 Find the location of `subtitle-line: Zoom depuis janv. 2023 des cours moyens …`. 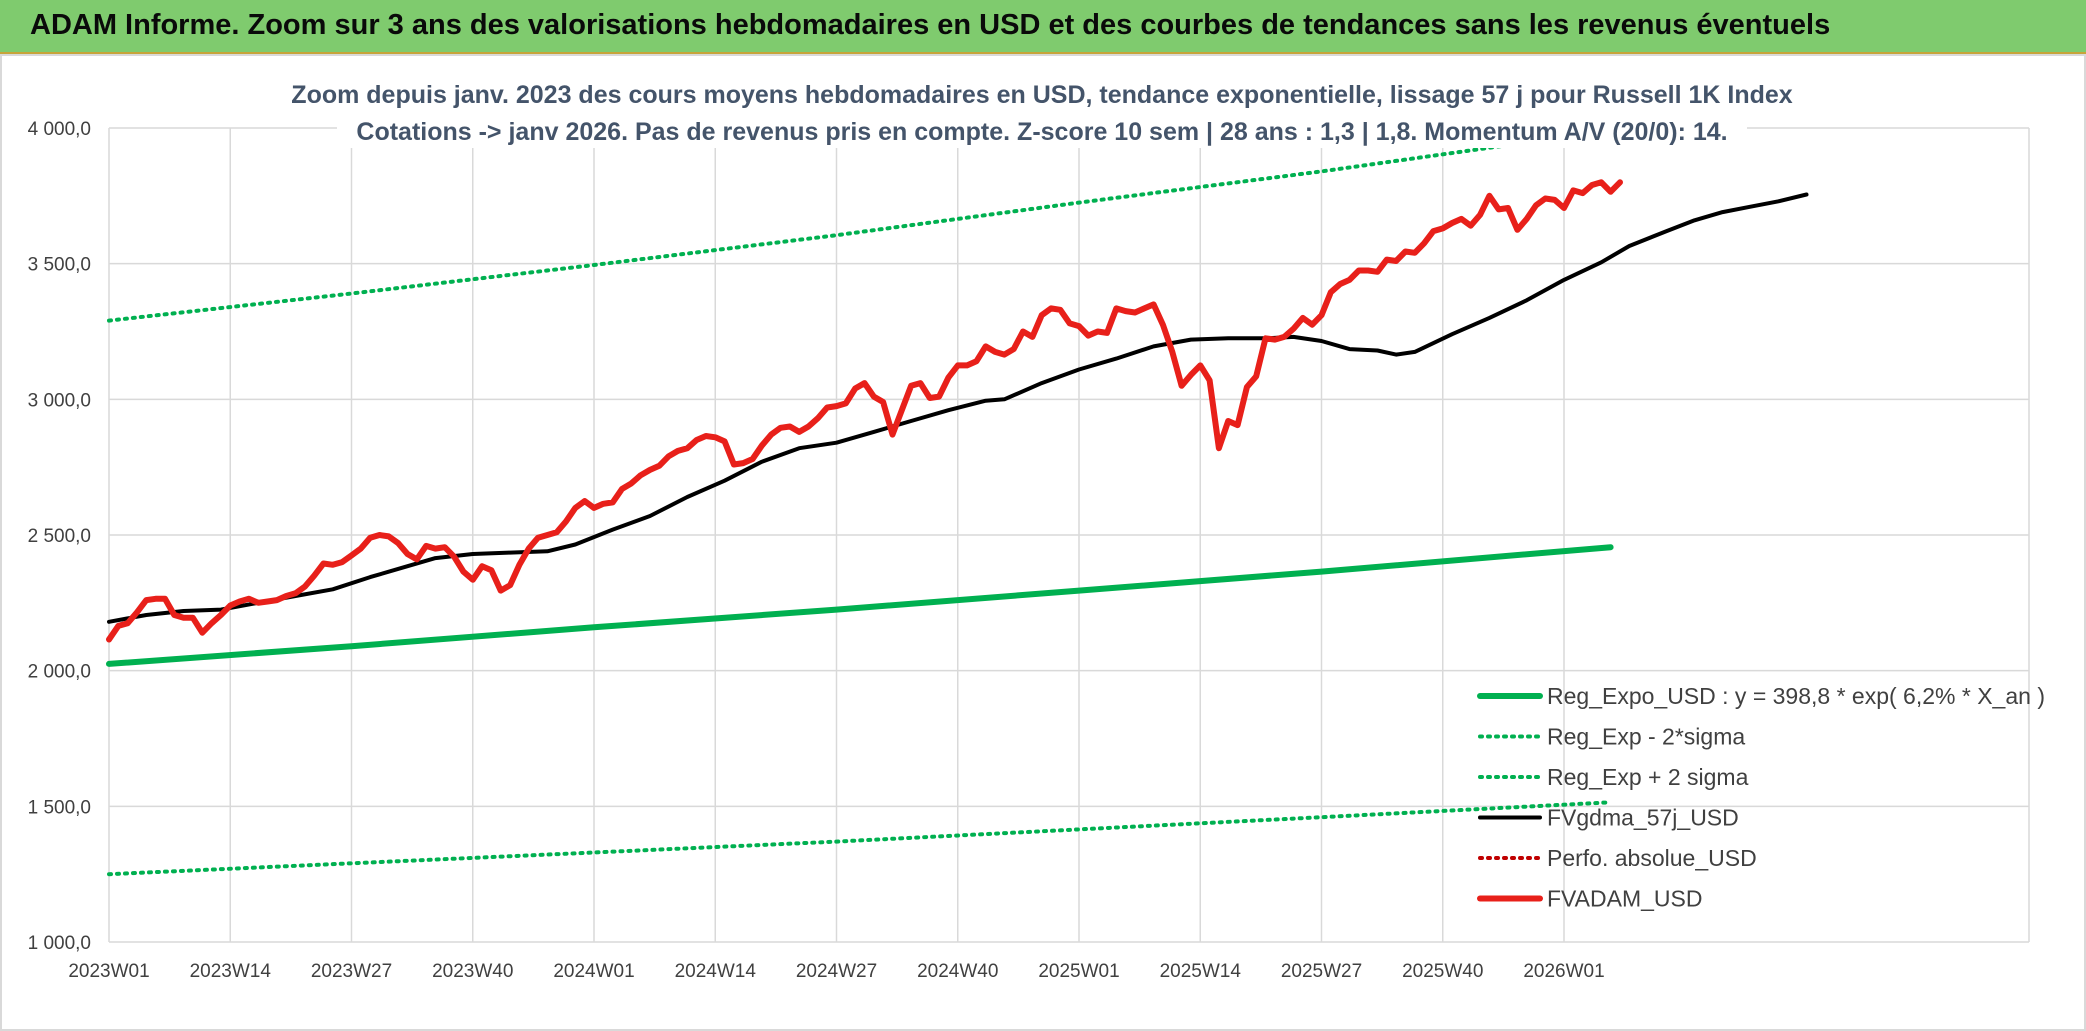

subtitle-line: Zoom depuis janv. 2023 des cours moyens … is located at coordinates (1042, 95).